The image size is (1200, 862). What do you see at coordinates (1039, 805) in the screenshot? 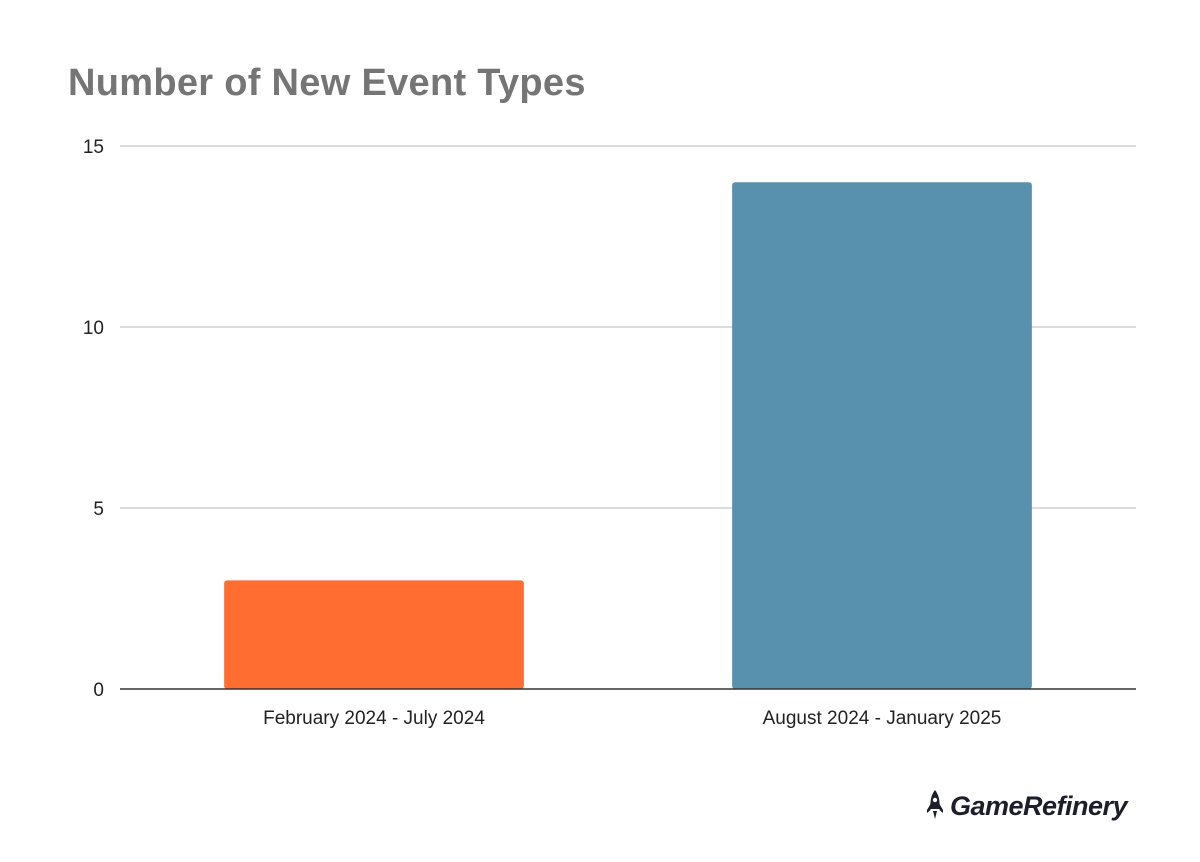
I see `brand-name: GameRefinery` at bounding box center [1039, 805].